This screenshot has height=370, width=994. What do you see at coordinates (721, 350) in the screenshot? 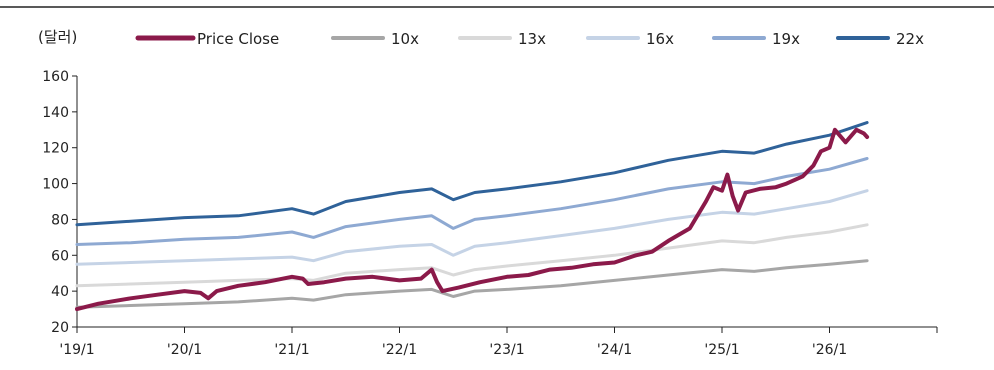
I see `x-tick-label: '25/1` at bounding box center [721, 350].